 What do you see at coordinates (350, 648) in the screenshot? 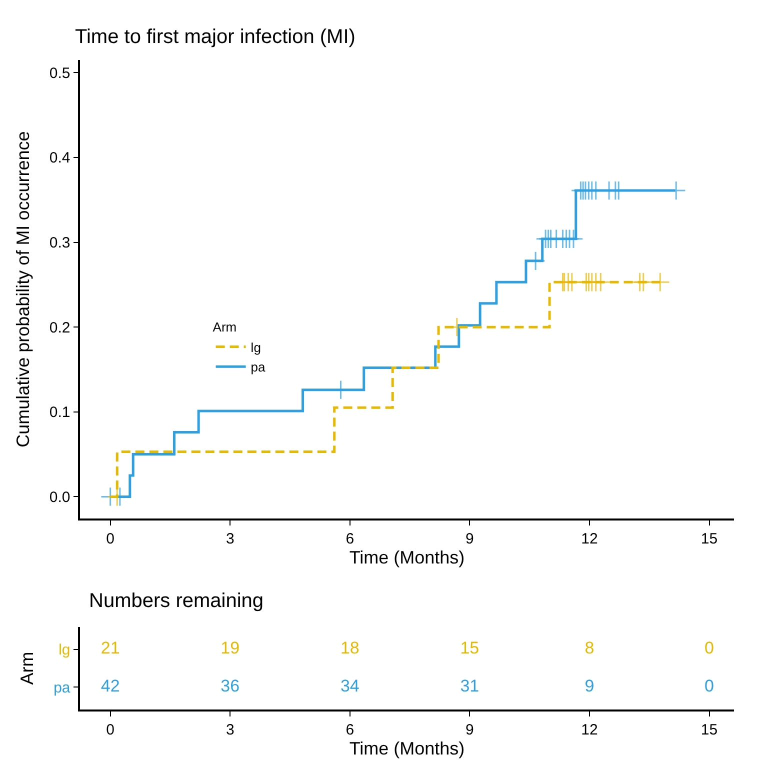
I see `data-label: 18` at bounding box center [350, 648].